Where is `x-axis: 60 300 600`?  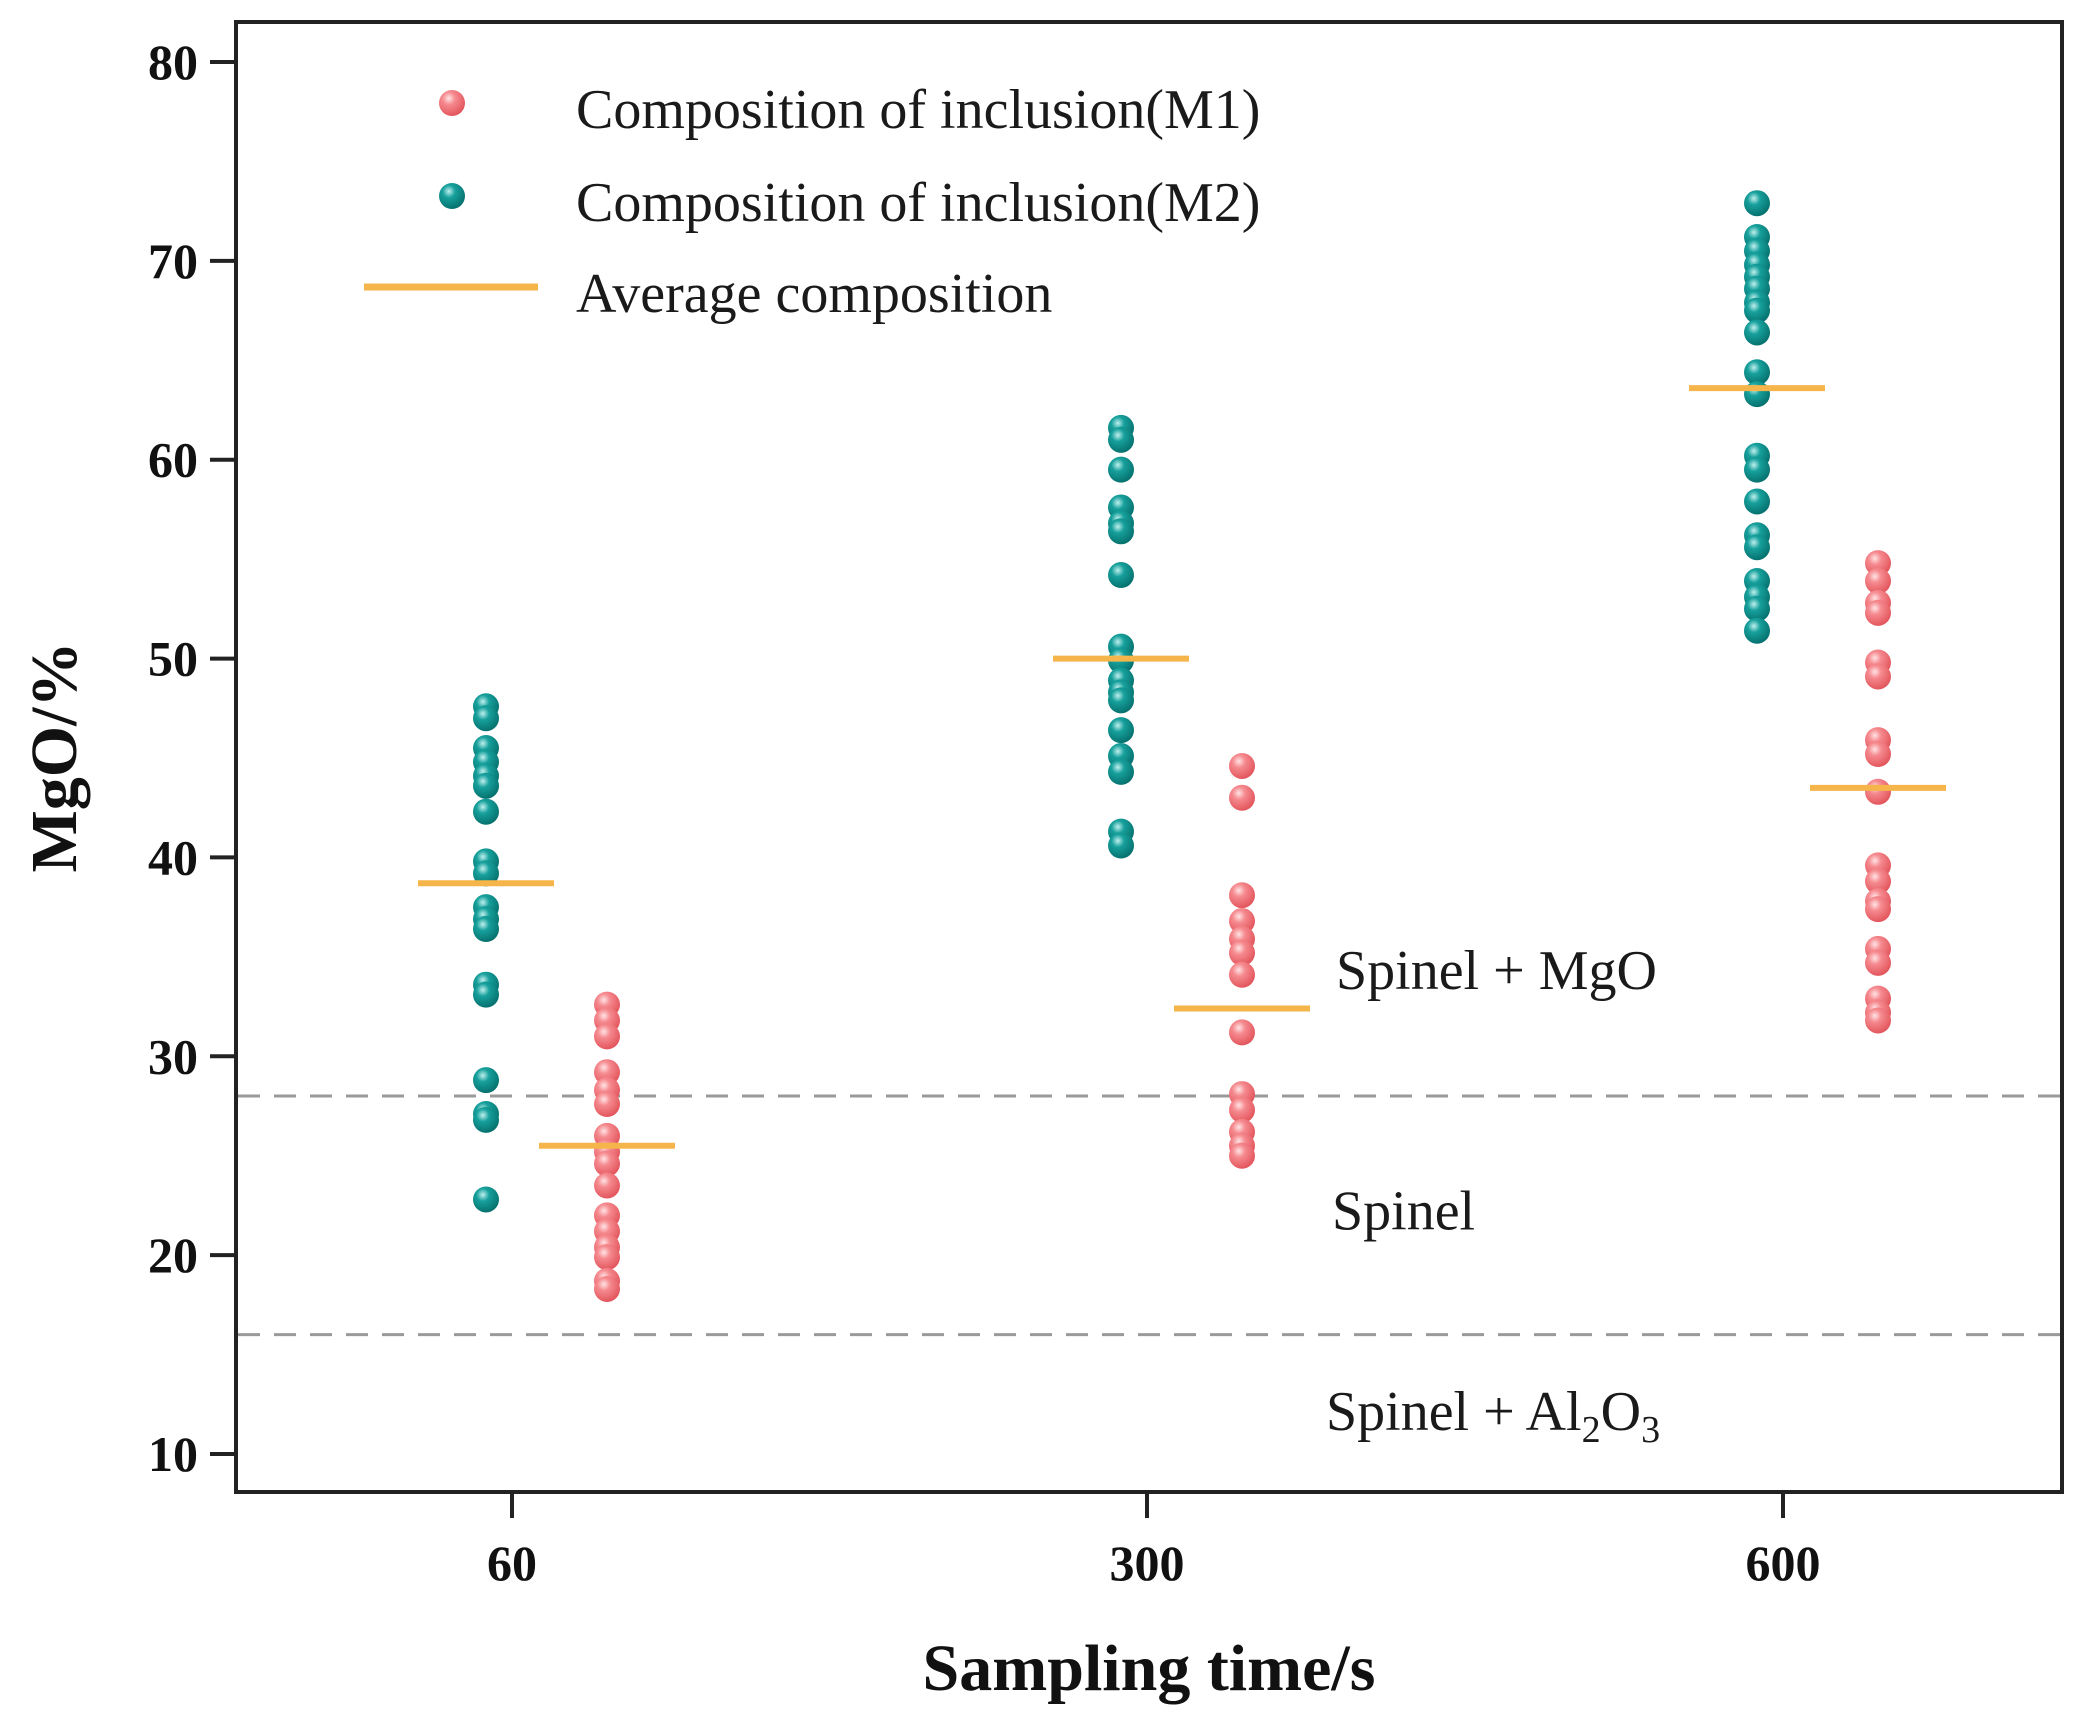 x-axis: 60 300 600 is located at coordinates (1154, 1541).